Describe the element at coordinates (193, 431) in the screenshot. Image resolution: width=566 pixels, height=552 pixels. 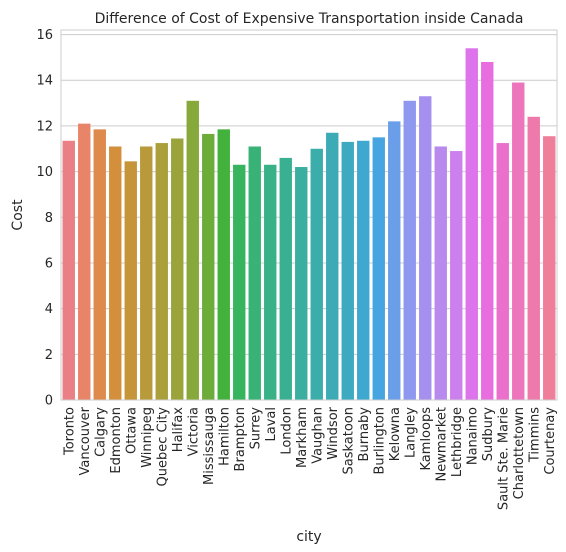
I see `x-tick-label: Victoria` at that location.